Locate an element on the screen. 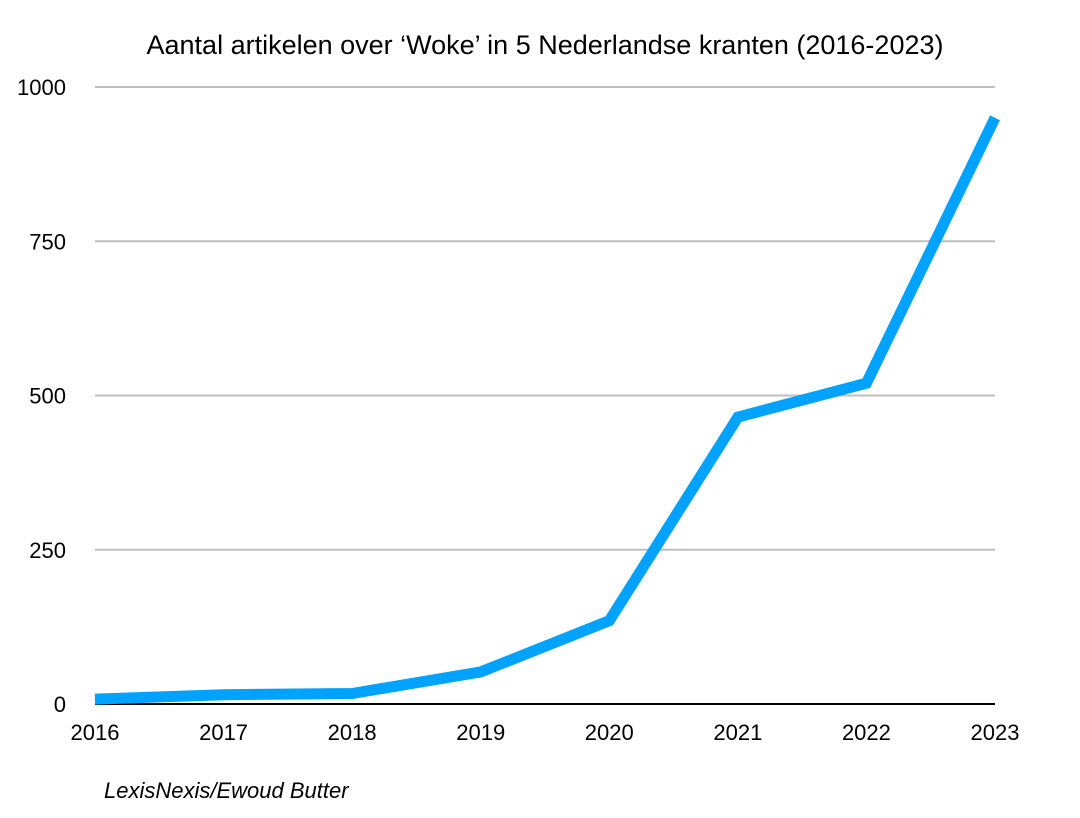 The width and height of the screenshot is (1080, 818). source-label: LexisNexis/Ewoud Butter is located at coordinates (227, 790).